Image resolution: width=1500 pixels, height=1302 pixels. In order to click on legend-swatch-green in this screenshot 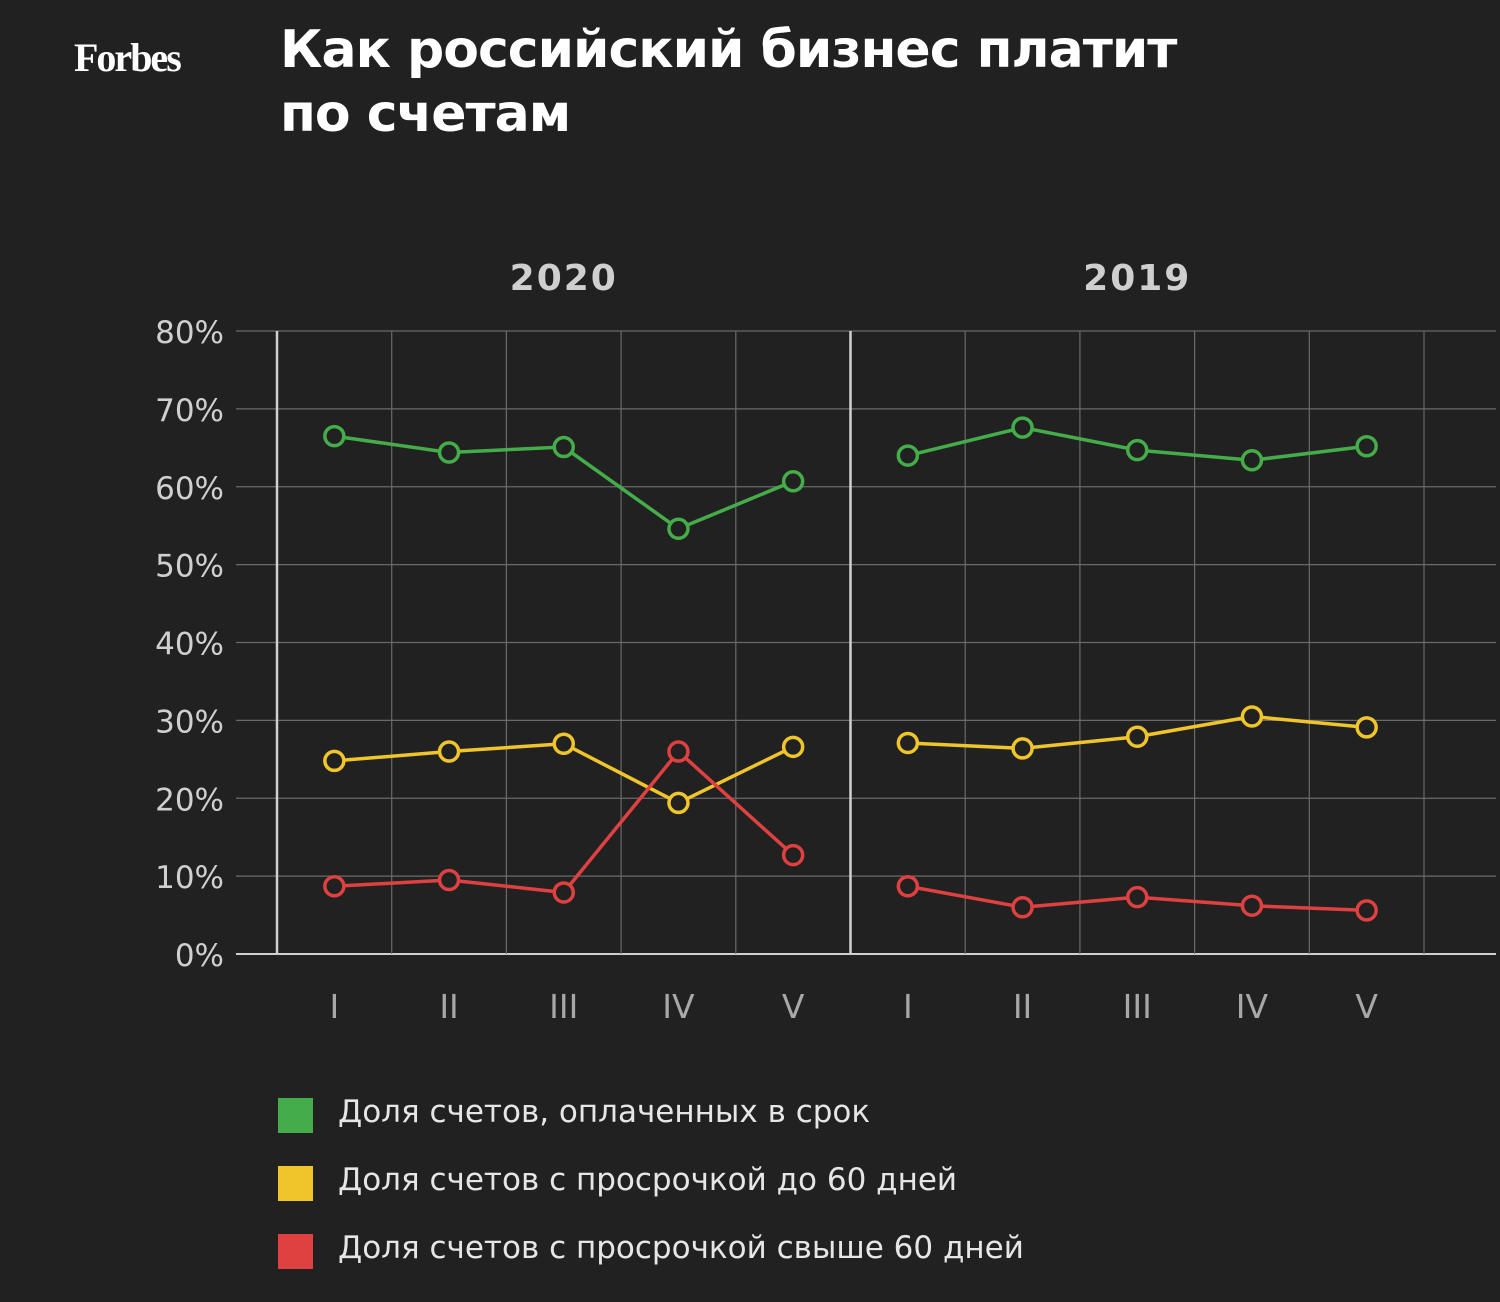, I will do `click(295, 1115)`.